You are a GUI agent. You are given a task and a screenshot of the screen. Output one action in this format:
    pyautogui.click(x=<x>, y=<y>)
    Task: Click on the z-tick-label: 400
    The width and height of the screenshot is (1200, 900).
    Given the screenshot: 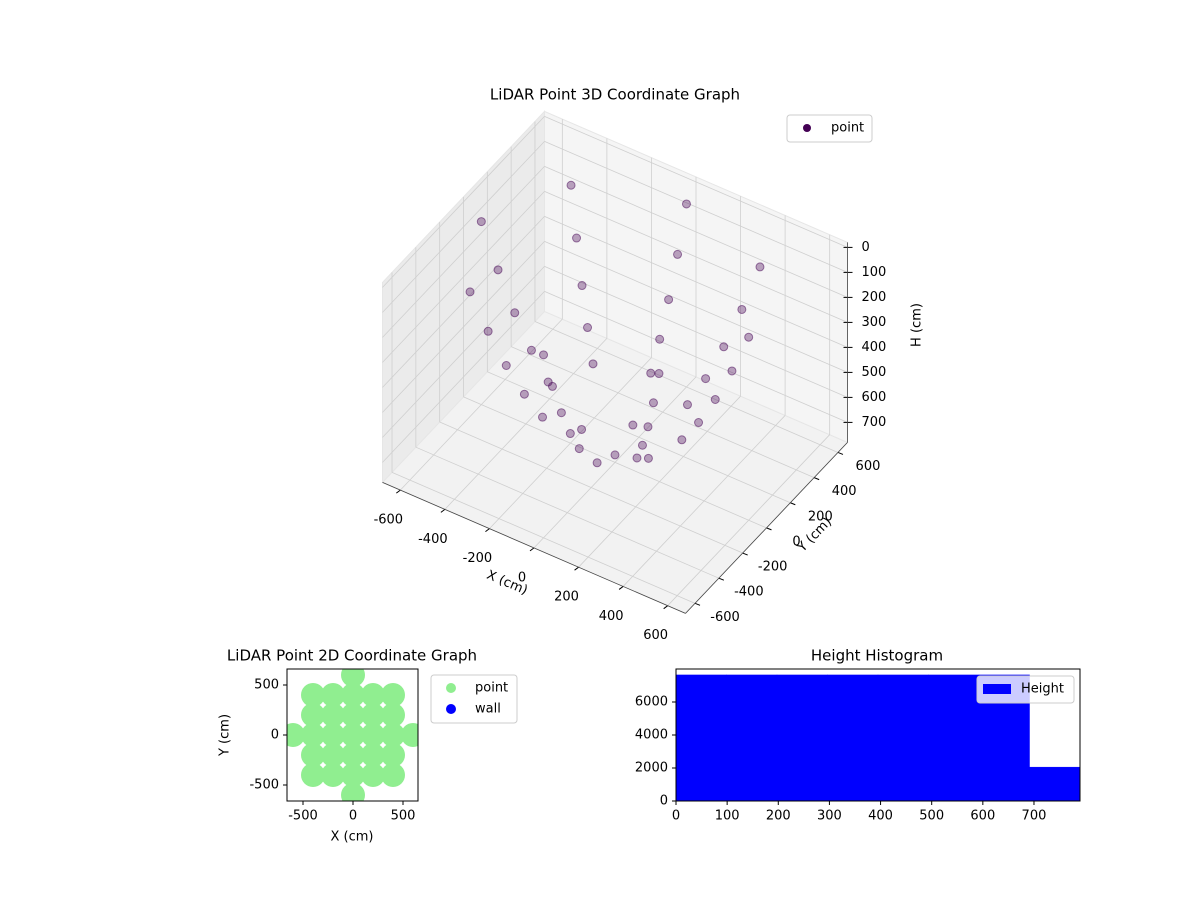 What is the action you would take?
    pyautogui.click(x=874, y=347)
    